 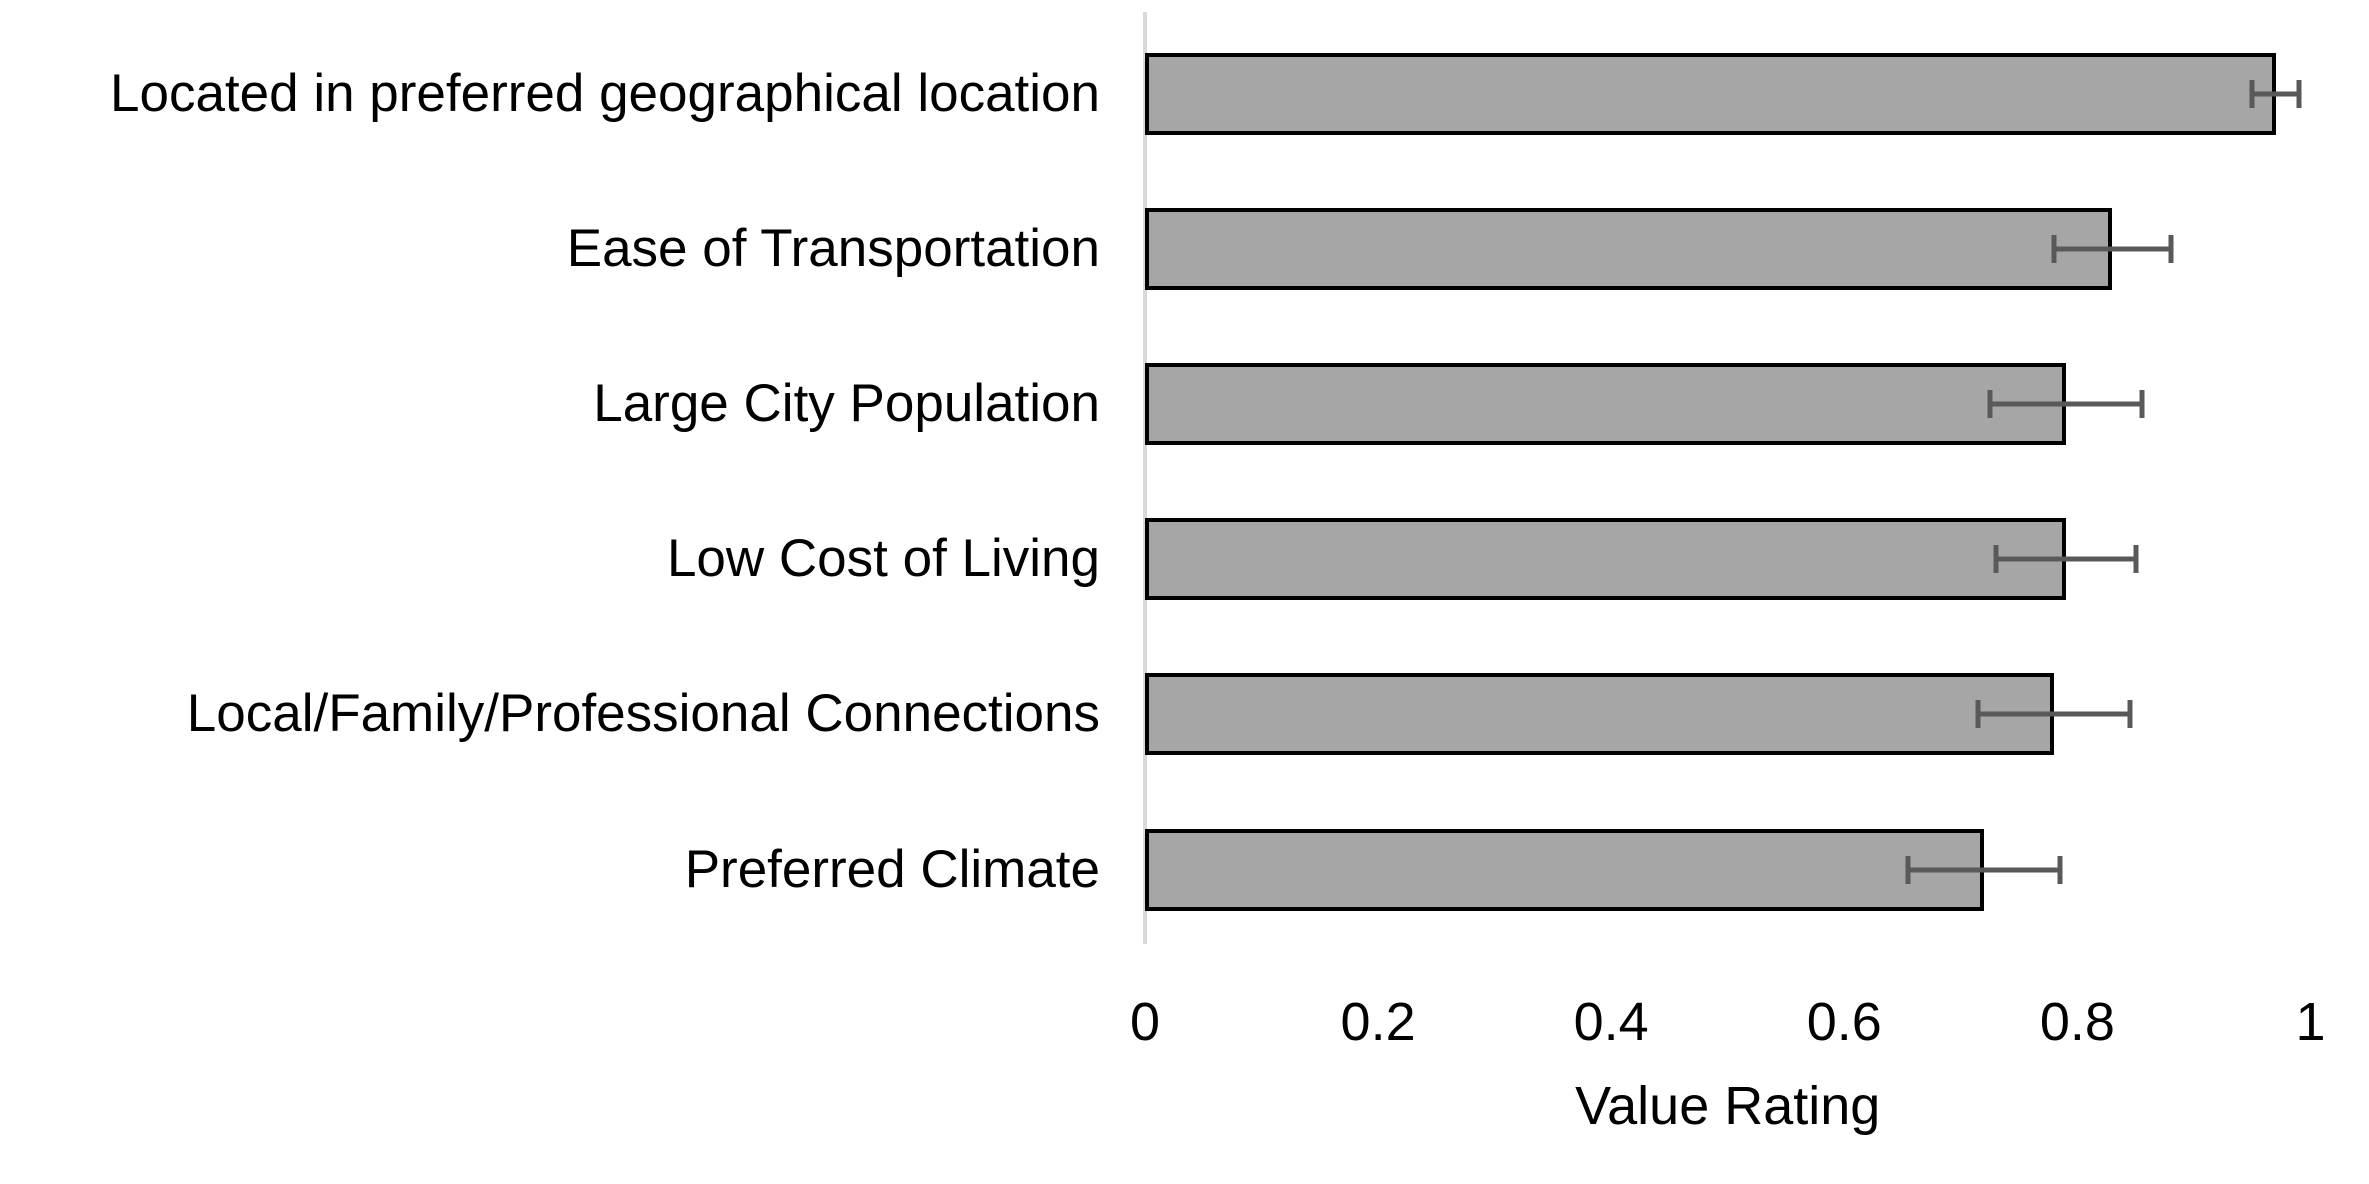 What do you see at coordinates (1378, 1022) in the screenshot?
I see `x-tick-label: 0.2` at bounding box center [1378, 1022].